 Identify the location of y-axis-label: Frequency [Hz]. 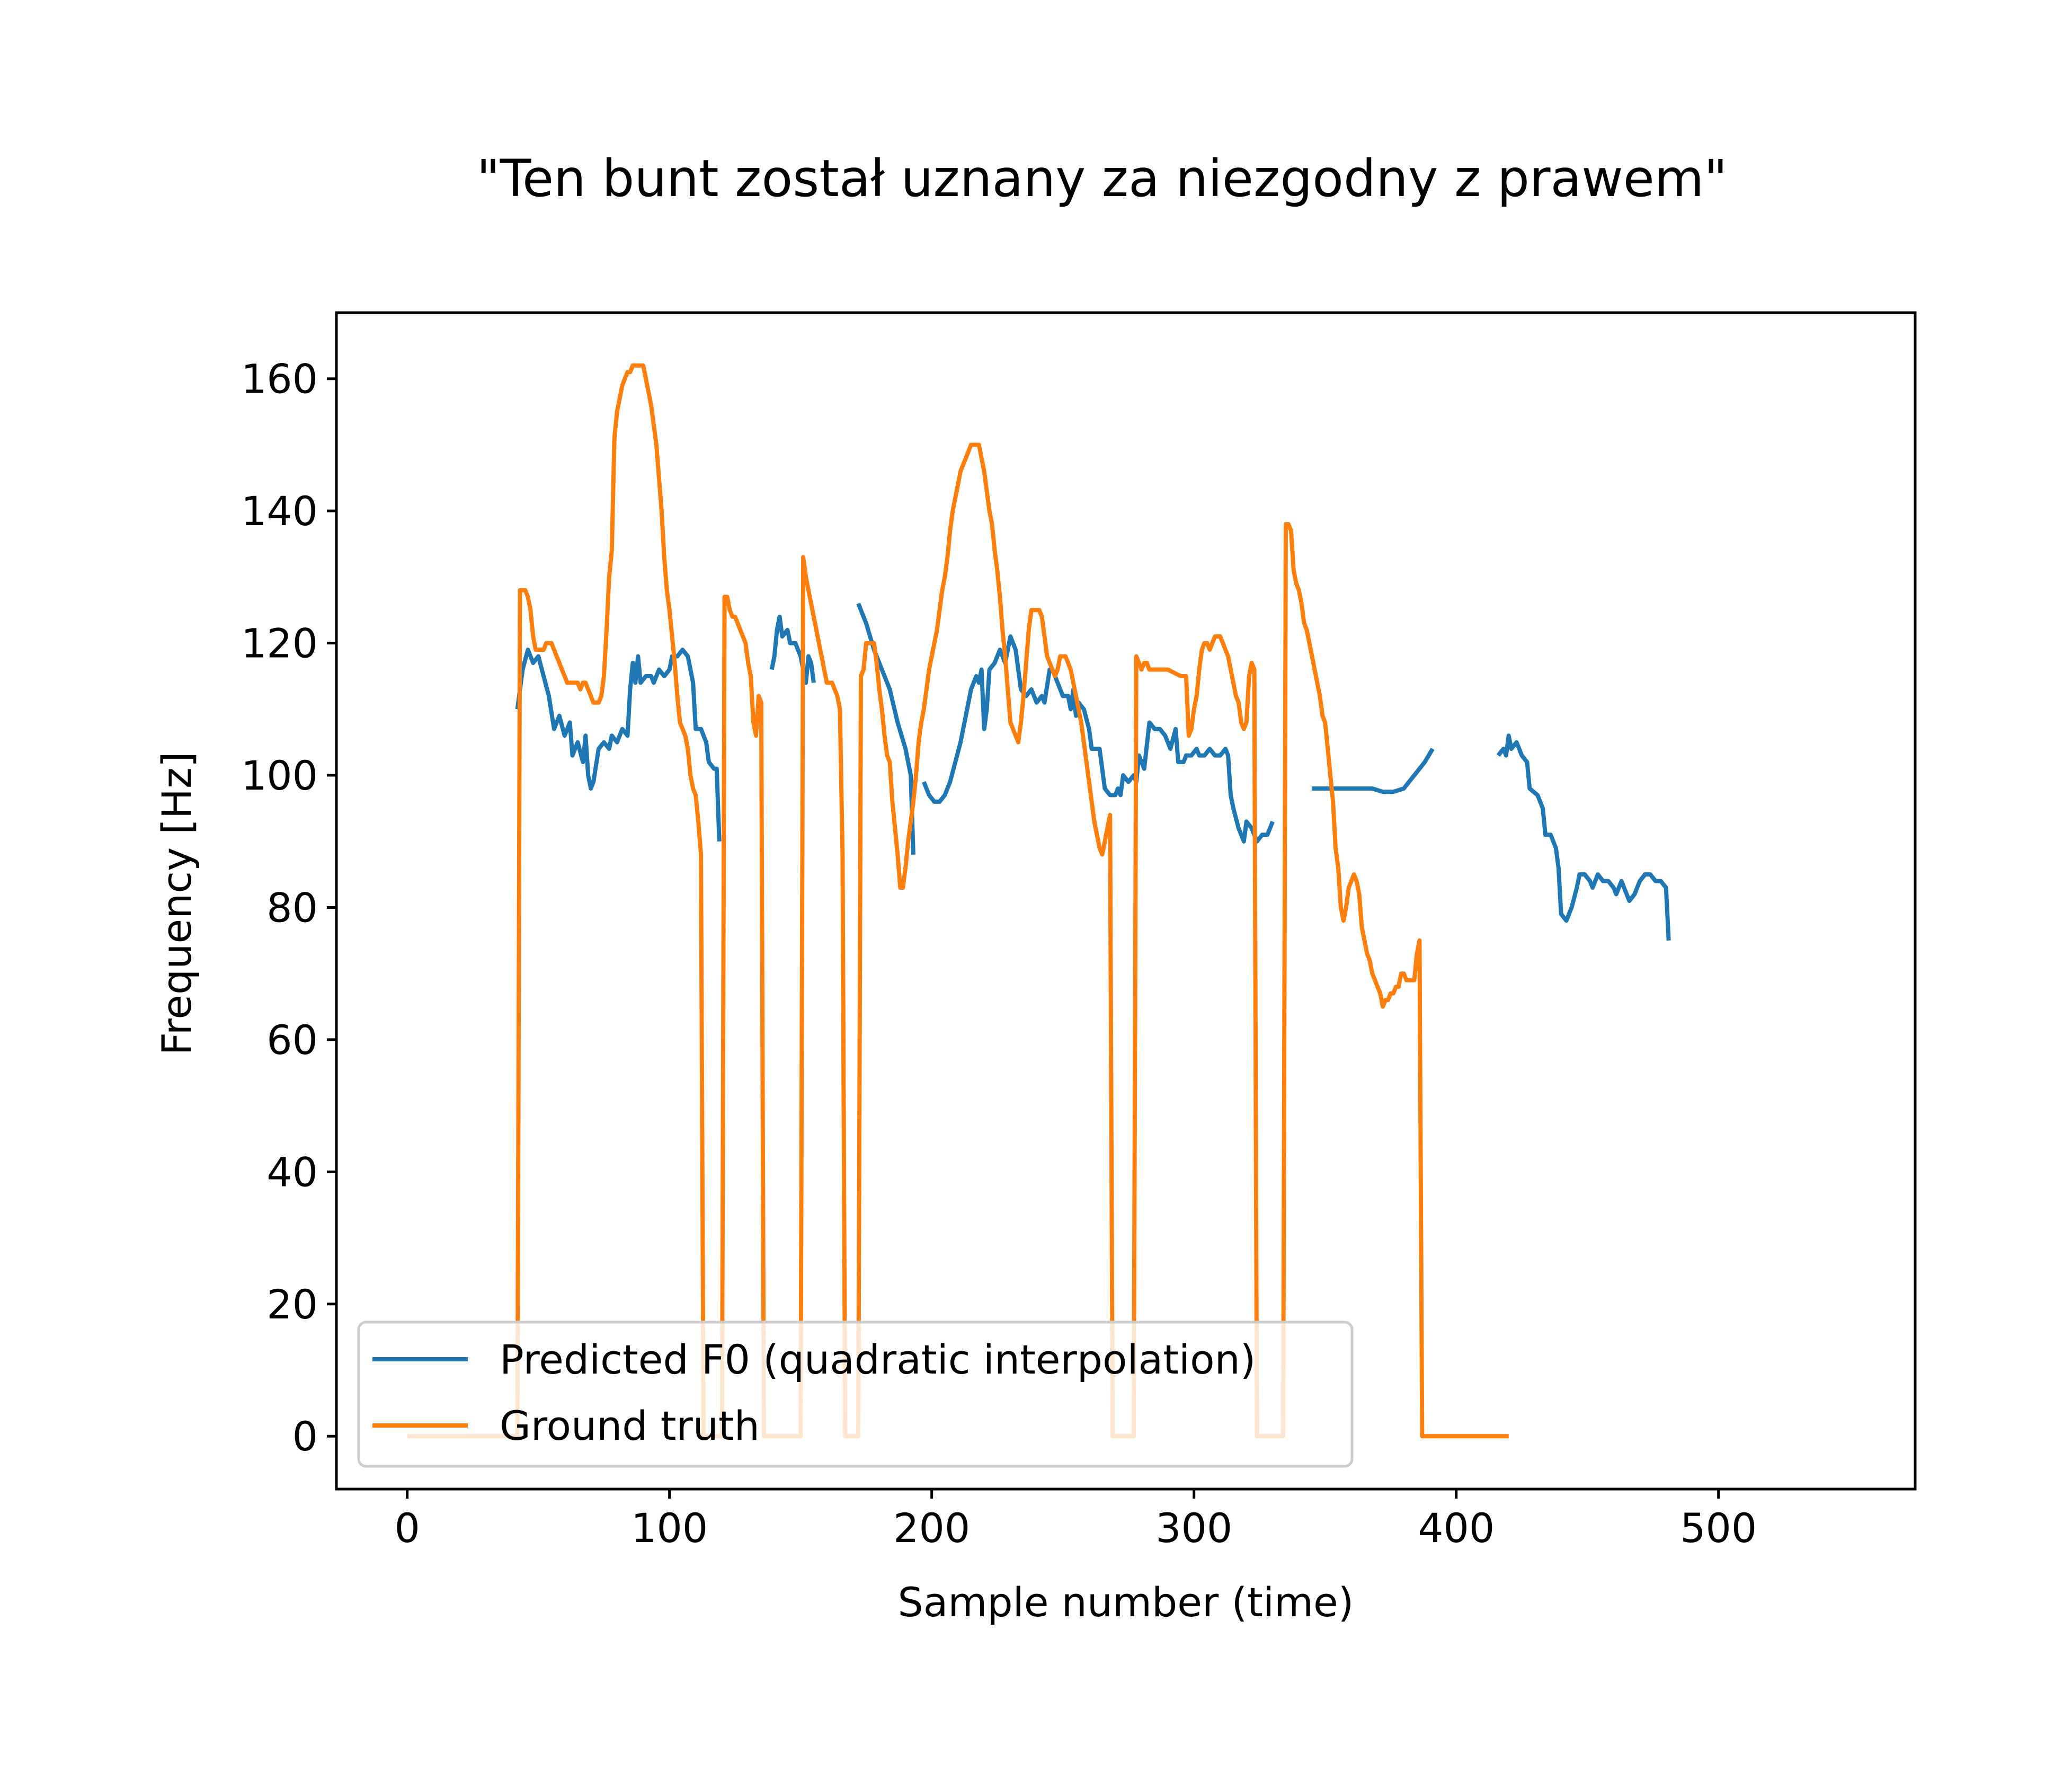
(176, 903).